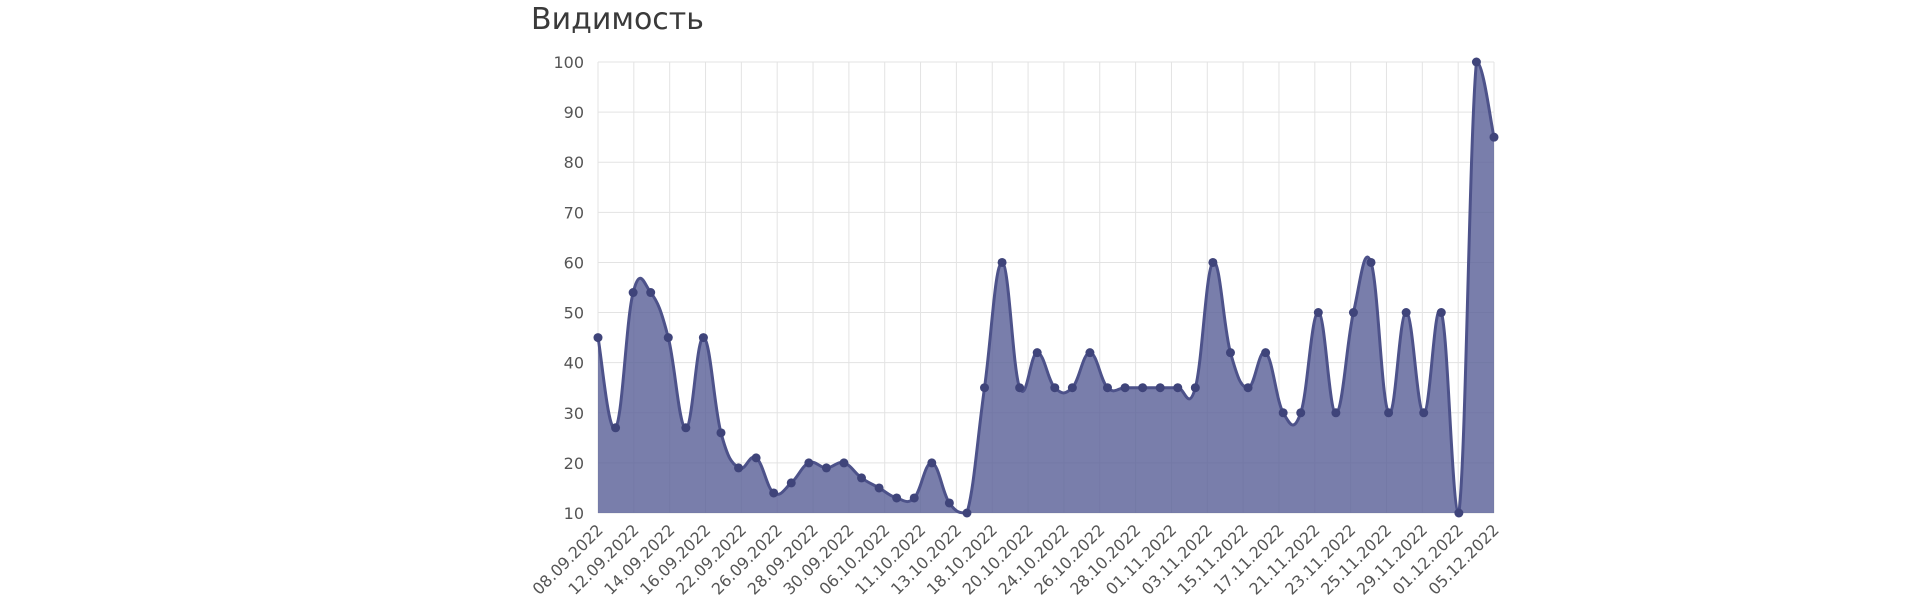 The image size is (1920, 616). What do you see at coordinates (574, 363) in the screenshot?
I see `y-tick-label: 40` at bounding box center [574, 363].